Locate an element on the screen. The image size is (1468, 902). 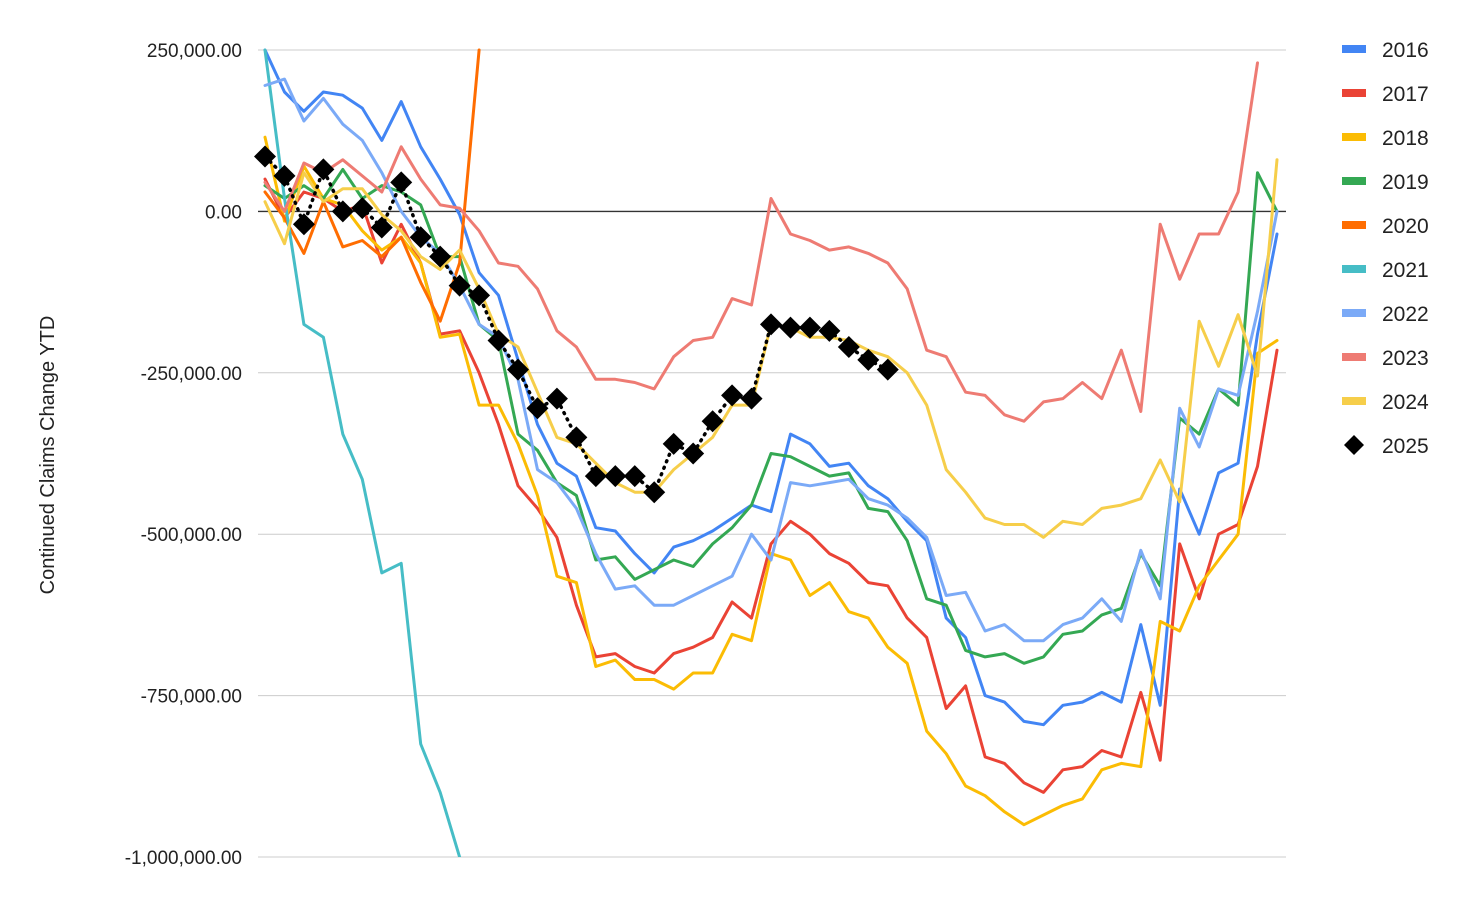
y-axis-title: Continued Claims Change YTD is located at coordinates (48, 455).